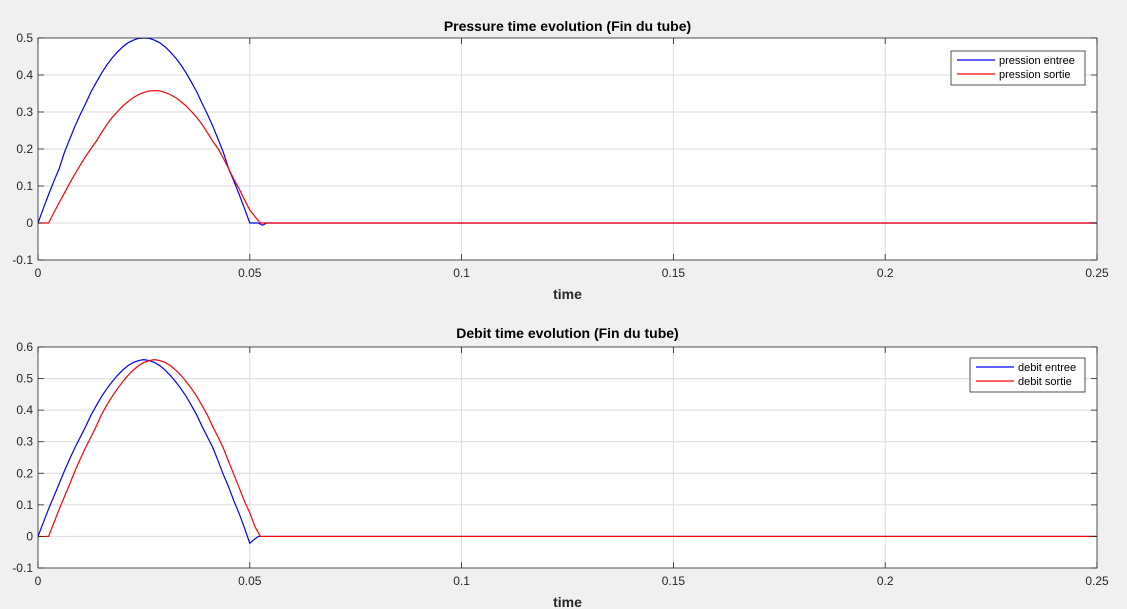 This screenshot has width=1127, height=609. Describe the element at coordinates (567, 333) in the screenshot. I see `chart-title: Debit time evolution (Fin du tube)` at that location.